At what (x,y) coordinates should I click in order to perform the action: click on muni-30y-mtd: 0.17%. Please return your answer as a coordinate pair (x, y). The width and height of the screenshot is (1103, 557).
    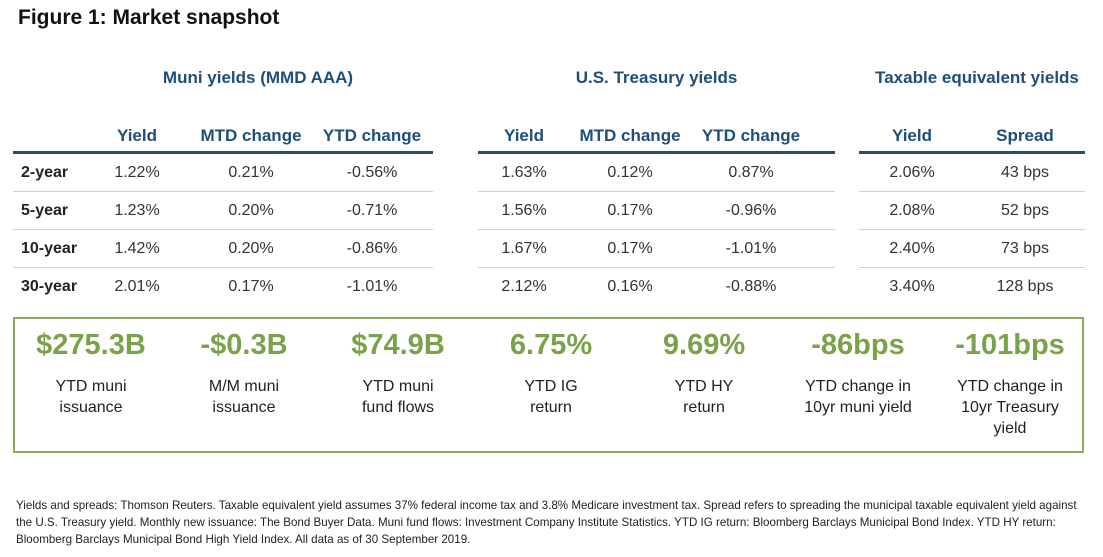
    Looking at the image, I should click on (251, 286).